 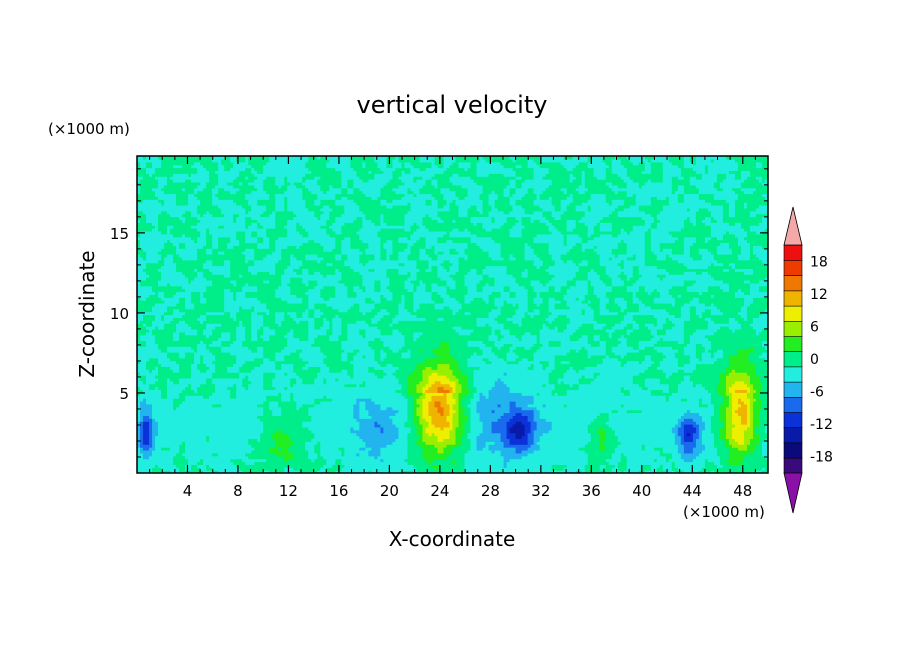 I want to click on chart-title: vertical velocity, so click(x=452, y=105).